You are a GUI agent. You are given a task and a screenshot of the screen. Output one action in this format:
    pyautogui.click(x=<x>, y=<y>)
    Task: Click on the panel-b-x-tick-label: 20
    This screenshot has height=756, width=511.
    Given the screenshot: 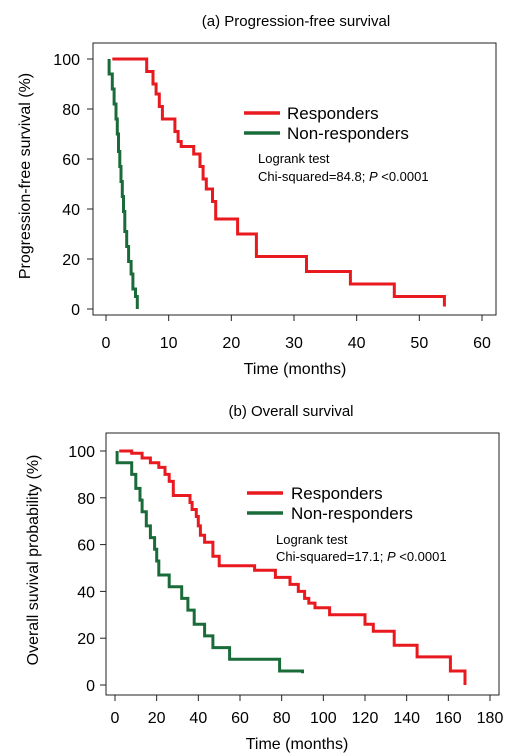 What is the action you would take?
    pyautogui.click(x=157, y=718)
    